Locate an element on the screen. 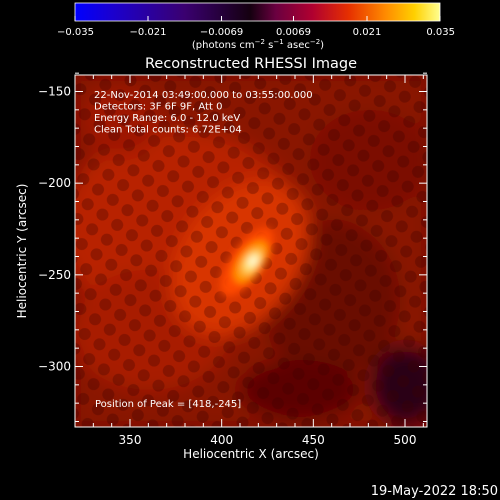  y-tick-label: −250 is located at coordinates (54, 275).